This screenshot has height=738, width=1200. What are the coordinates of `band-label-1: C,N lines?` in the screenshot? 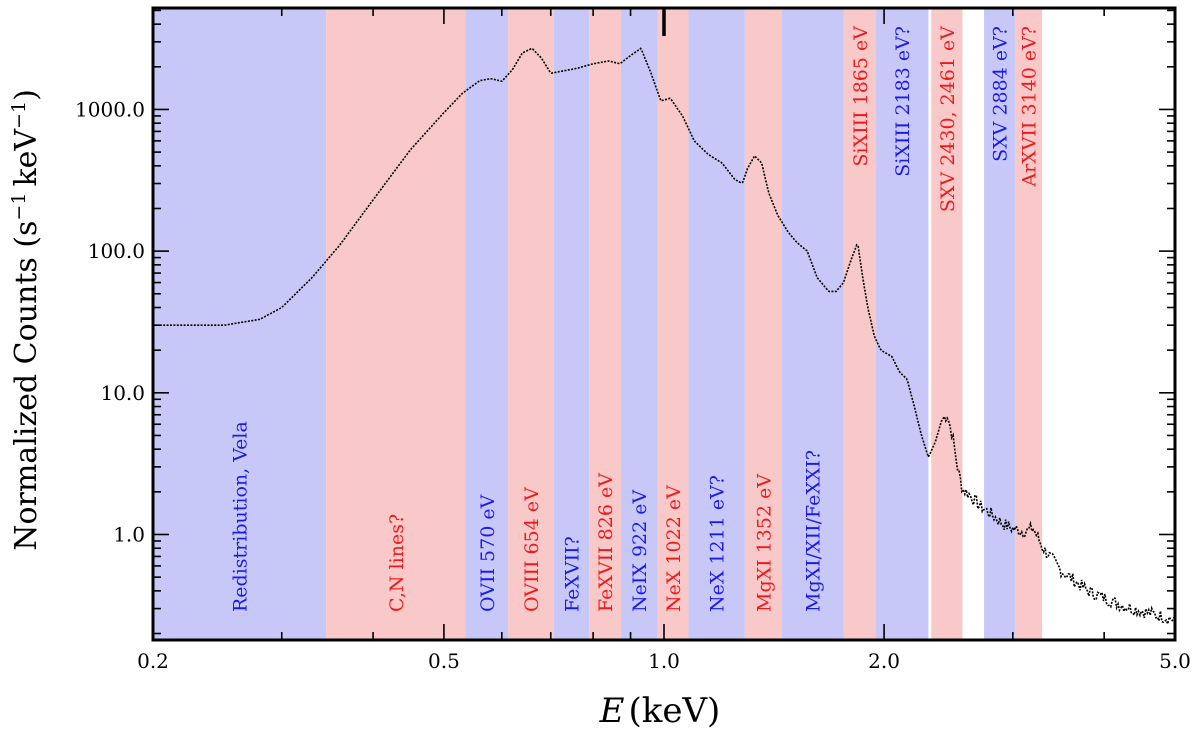 It's located at (397, 563).